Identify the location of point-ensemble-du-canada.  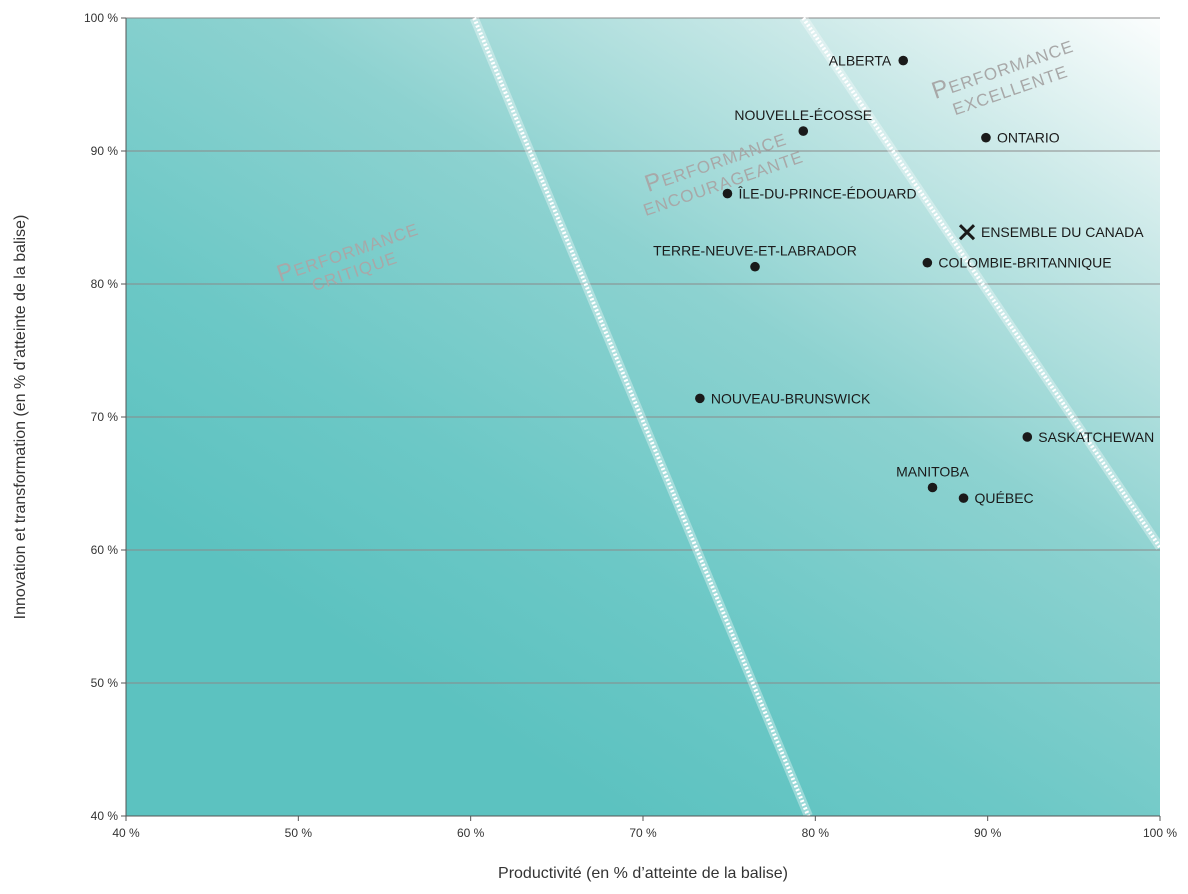
(967, 232).